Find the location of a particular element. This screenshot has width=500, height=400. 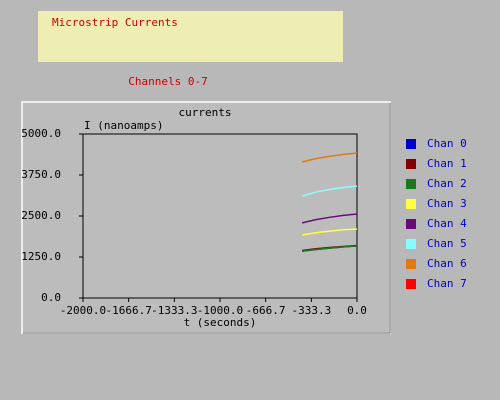

header-title: Microstrip Currents is located at coordinates (115, 22).